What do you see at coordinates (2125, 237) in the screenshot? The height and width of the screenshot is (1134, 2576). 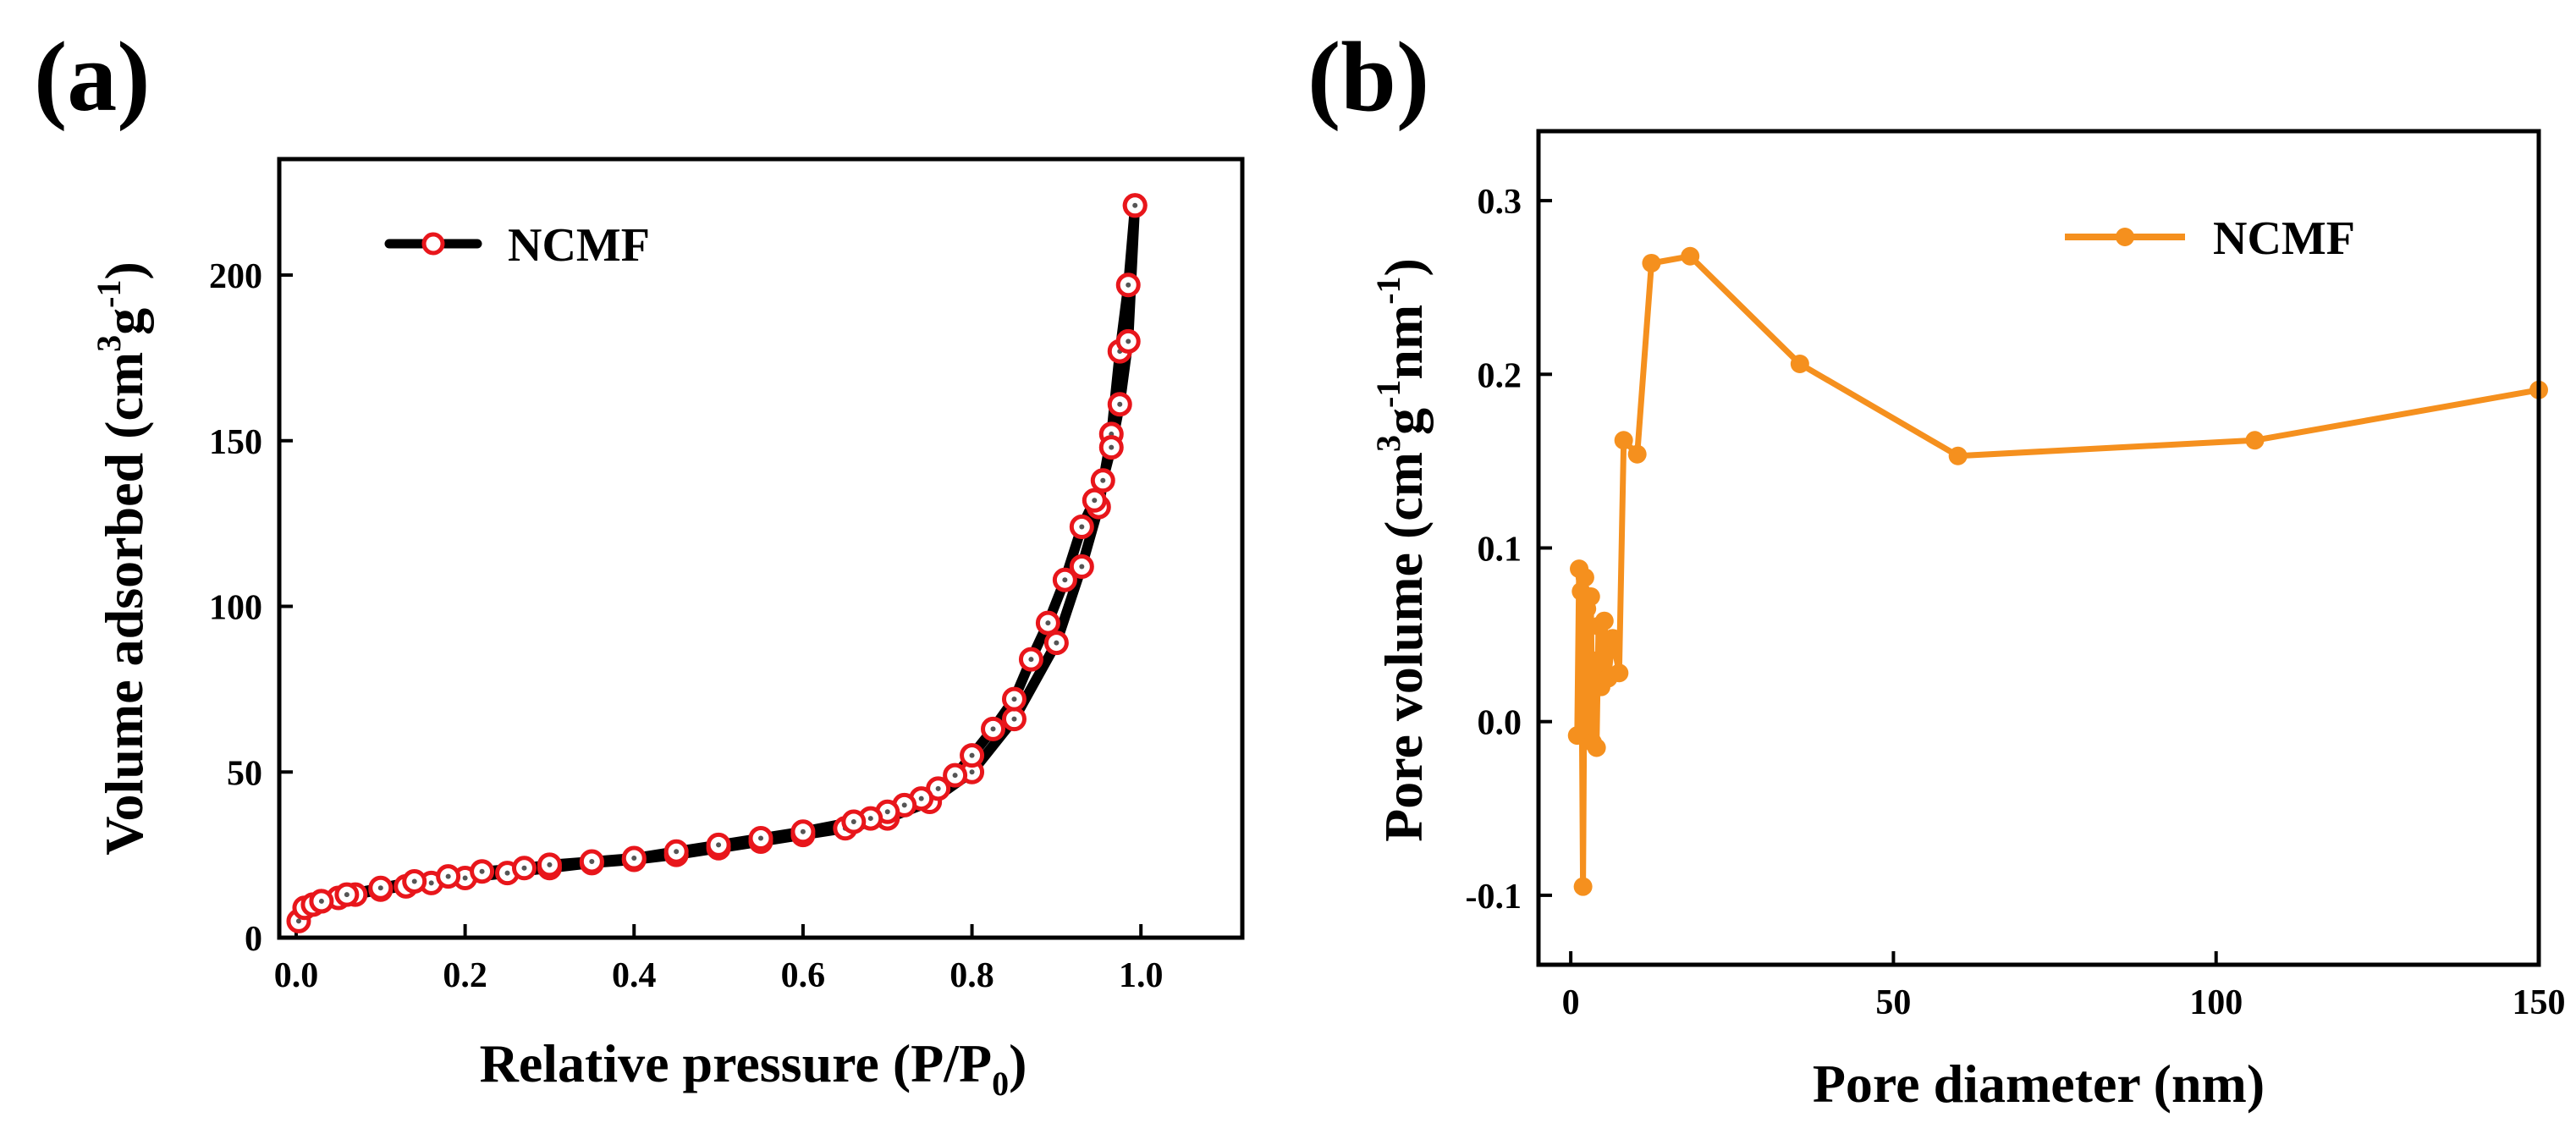 I see `panel-b-legend-marker` at bounding box center [2125, 237].